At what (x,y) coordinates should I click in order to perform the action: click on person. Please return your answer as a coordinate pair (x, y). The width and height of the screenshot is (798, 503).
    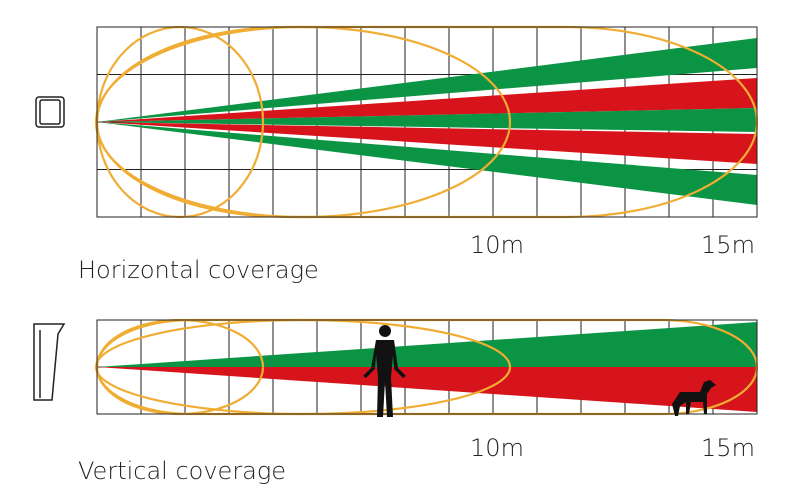
    Looking at the image, I should click on (384, 371).